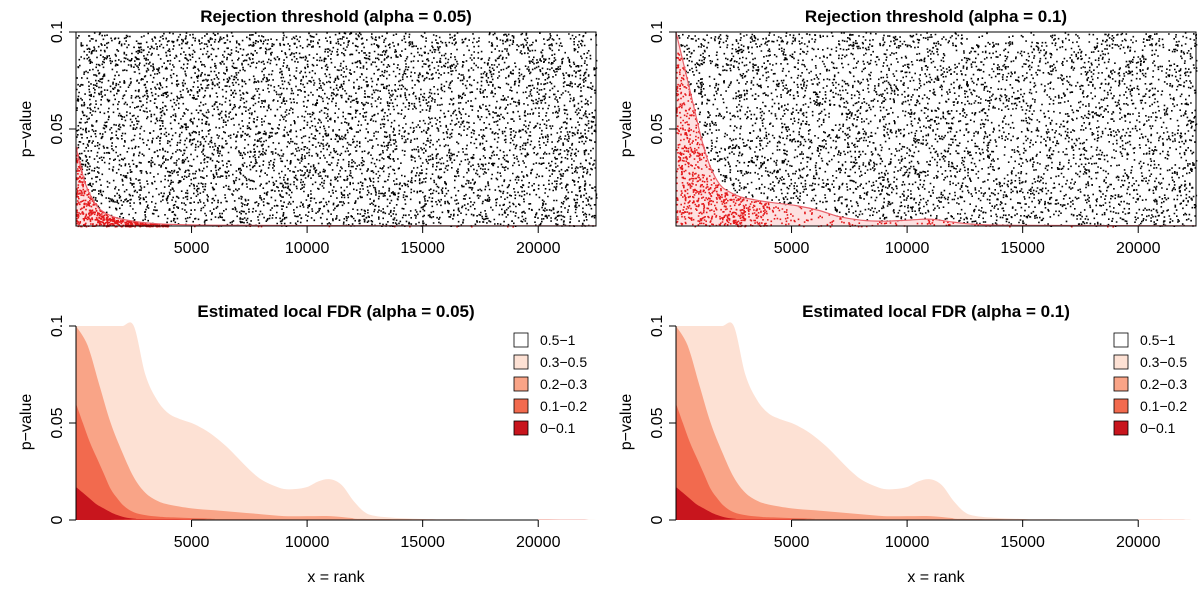  I want to click on threshold-area, so click(936, 129).